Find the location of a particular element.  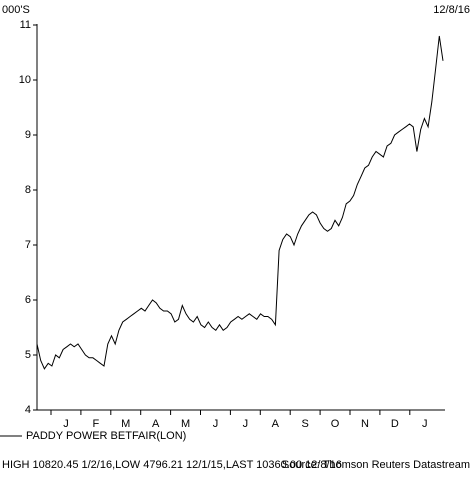

y-tick-label: 9 is located at coordinates (28, 135).